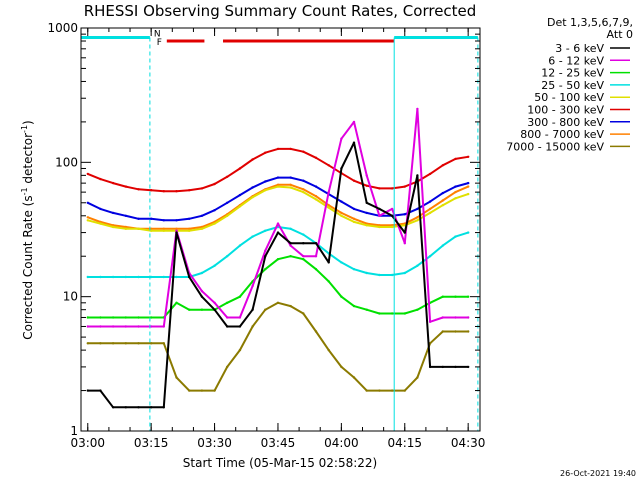  What do you see at coordinates (278, 346) in the screenshot?
I see `series-line` at bounding box center [278, 346].